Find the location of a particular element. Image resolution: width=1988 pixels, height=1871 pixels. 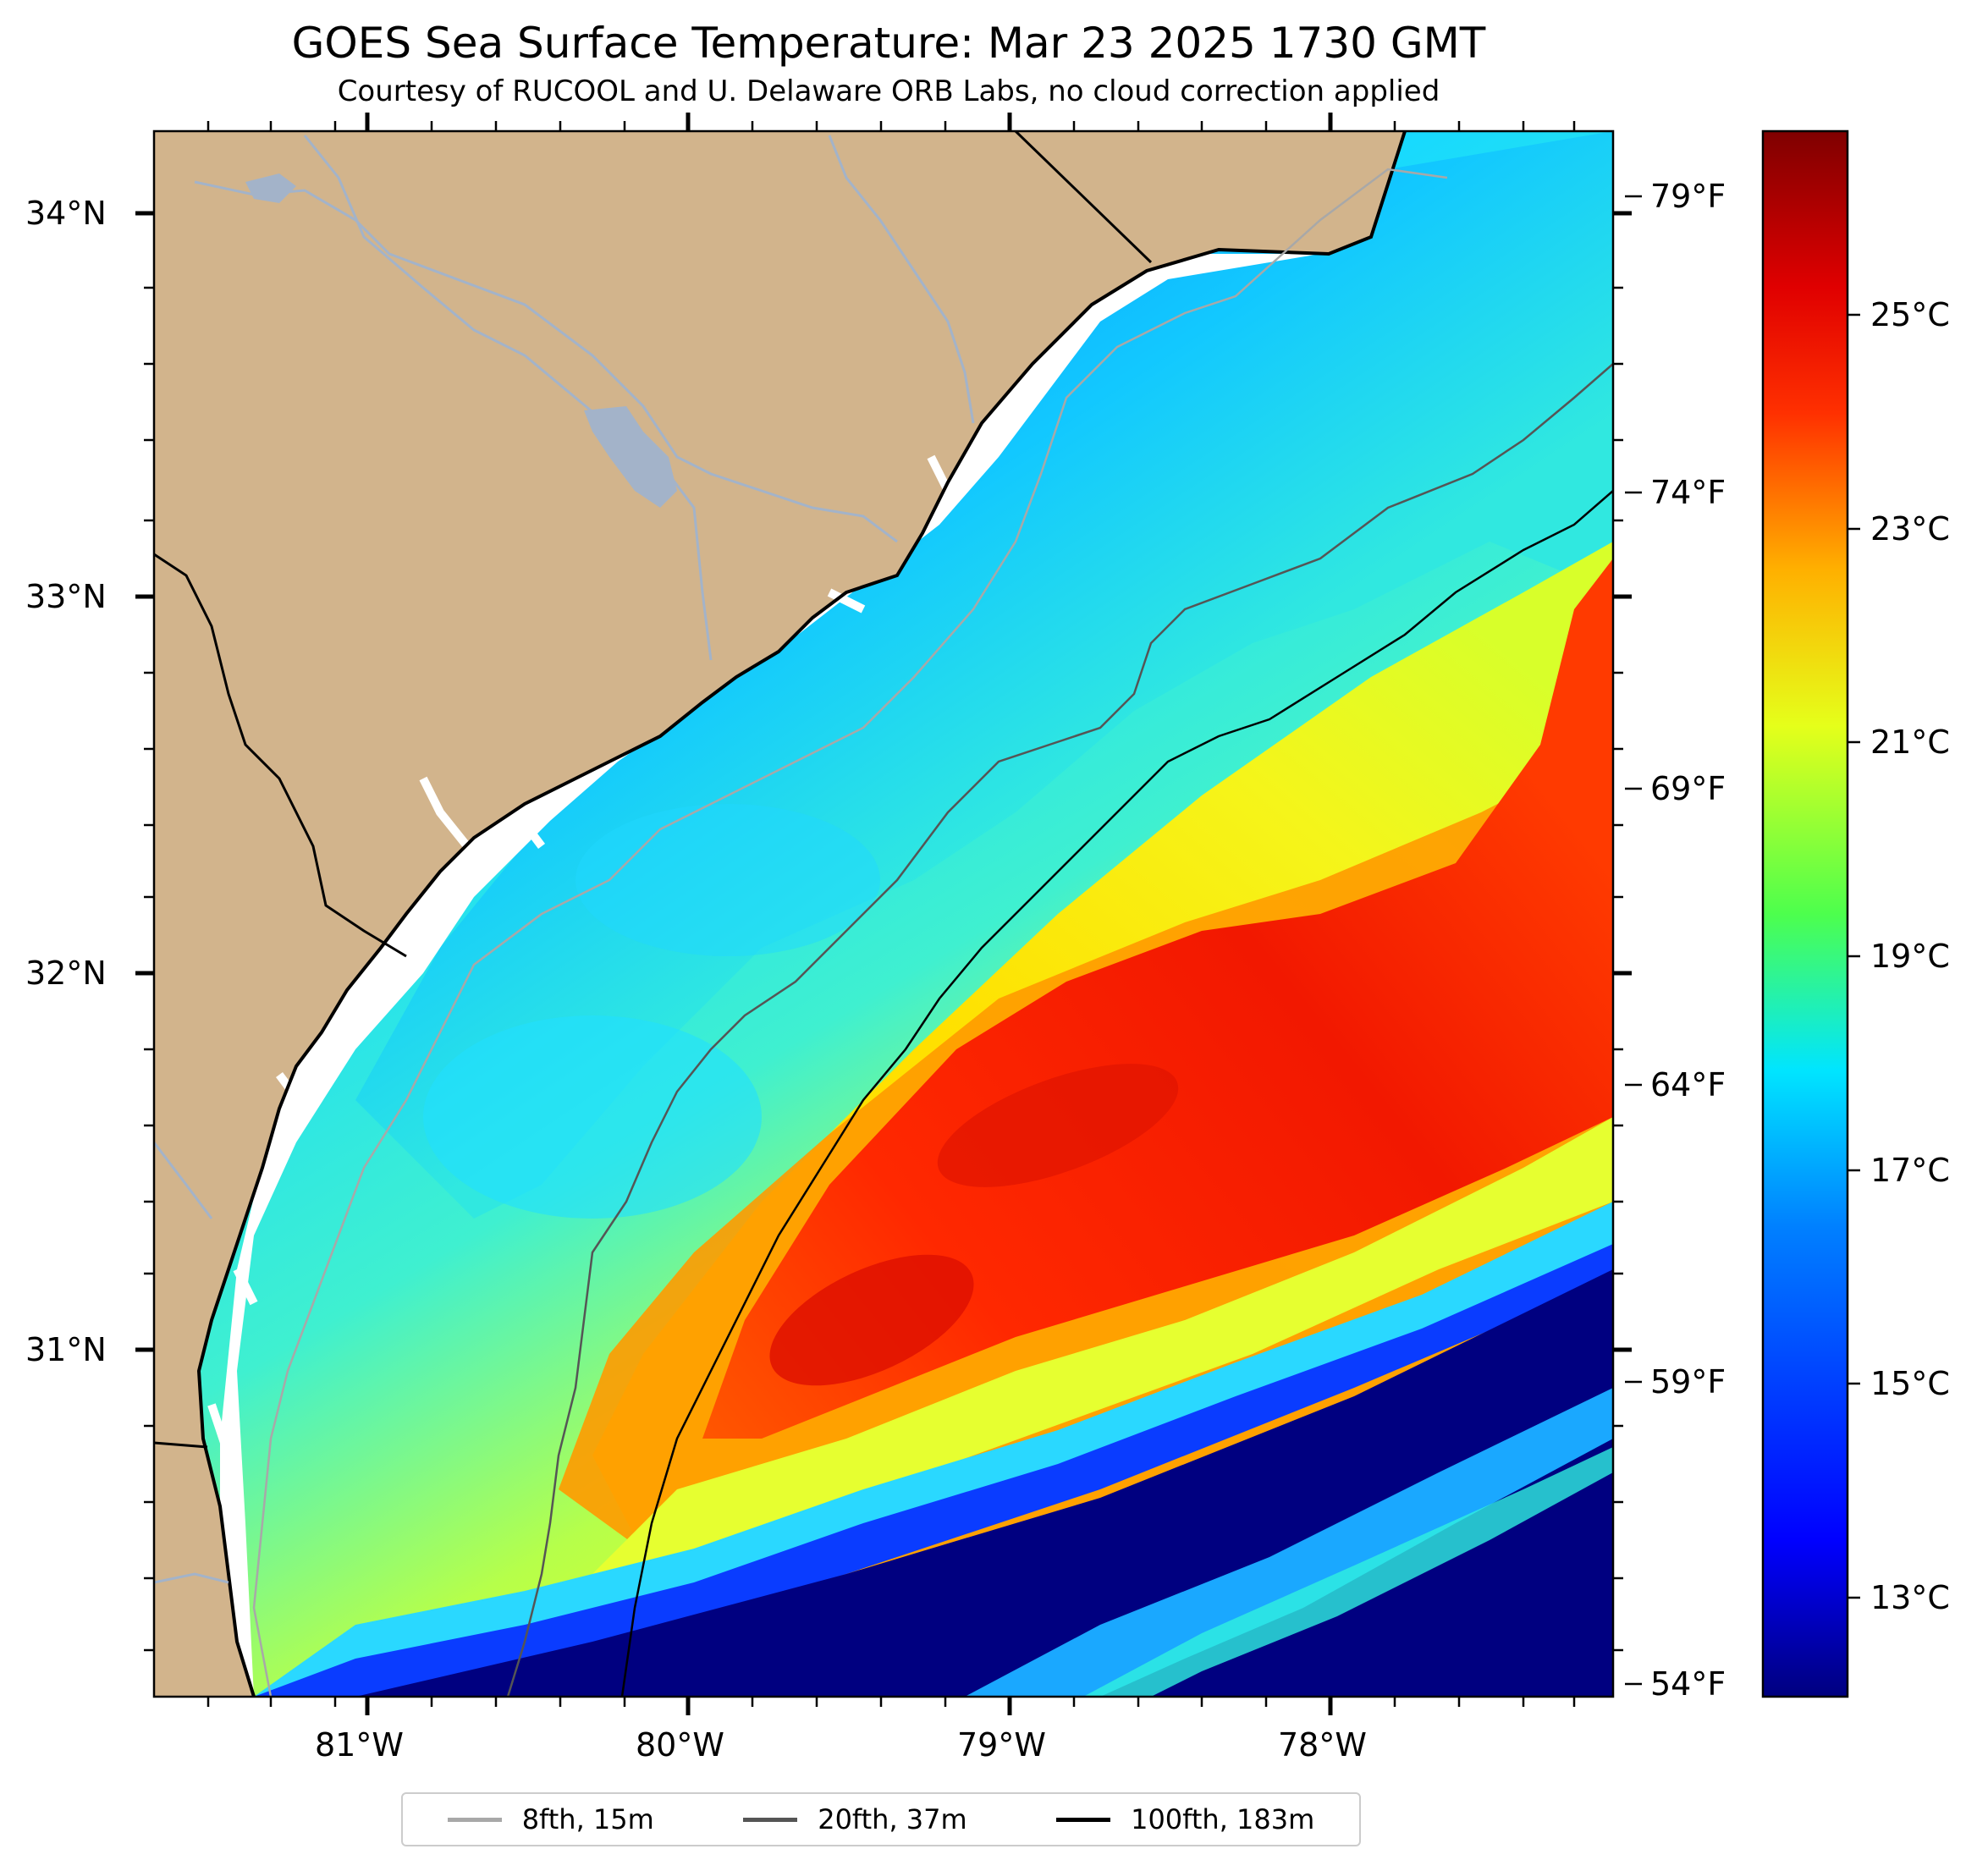

lat-label-31: 31°N is located at coordinates (66, 1350).